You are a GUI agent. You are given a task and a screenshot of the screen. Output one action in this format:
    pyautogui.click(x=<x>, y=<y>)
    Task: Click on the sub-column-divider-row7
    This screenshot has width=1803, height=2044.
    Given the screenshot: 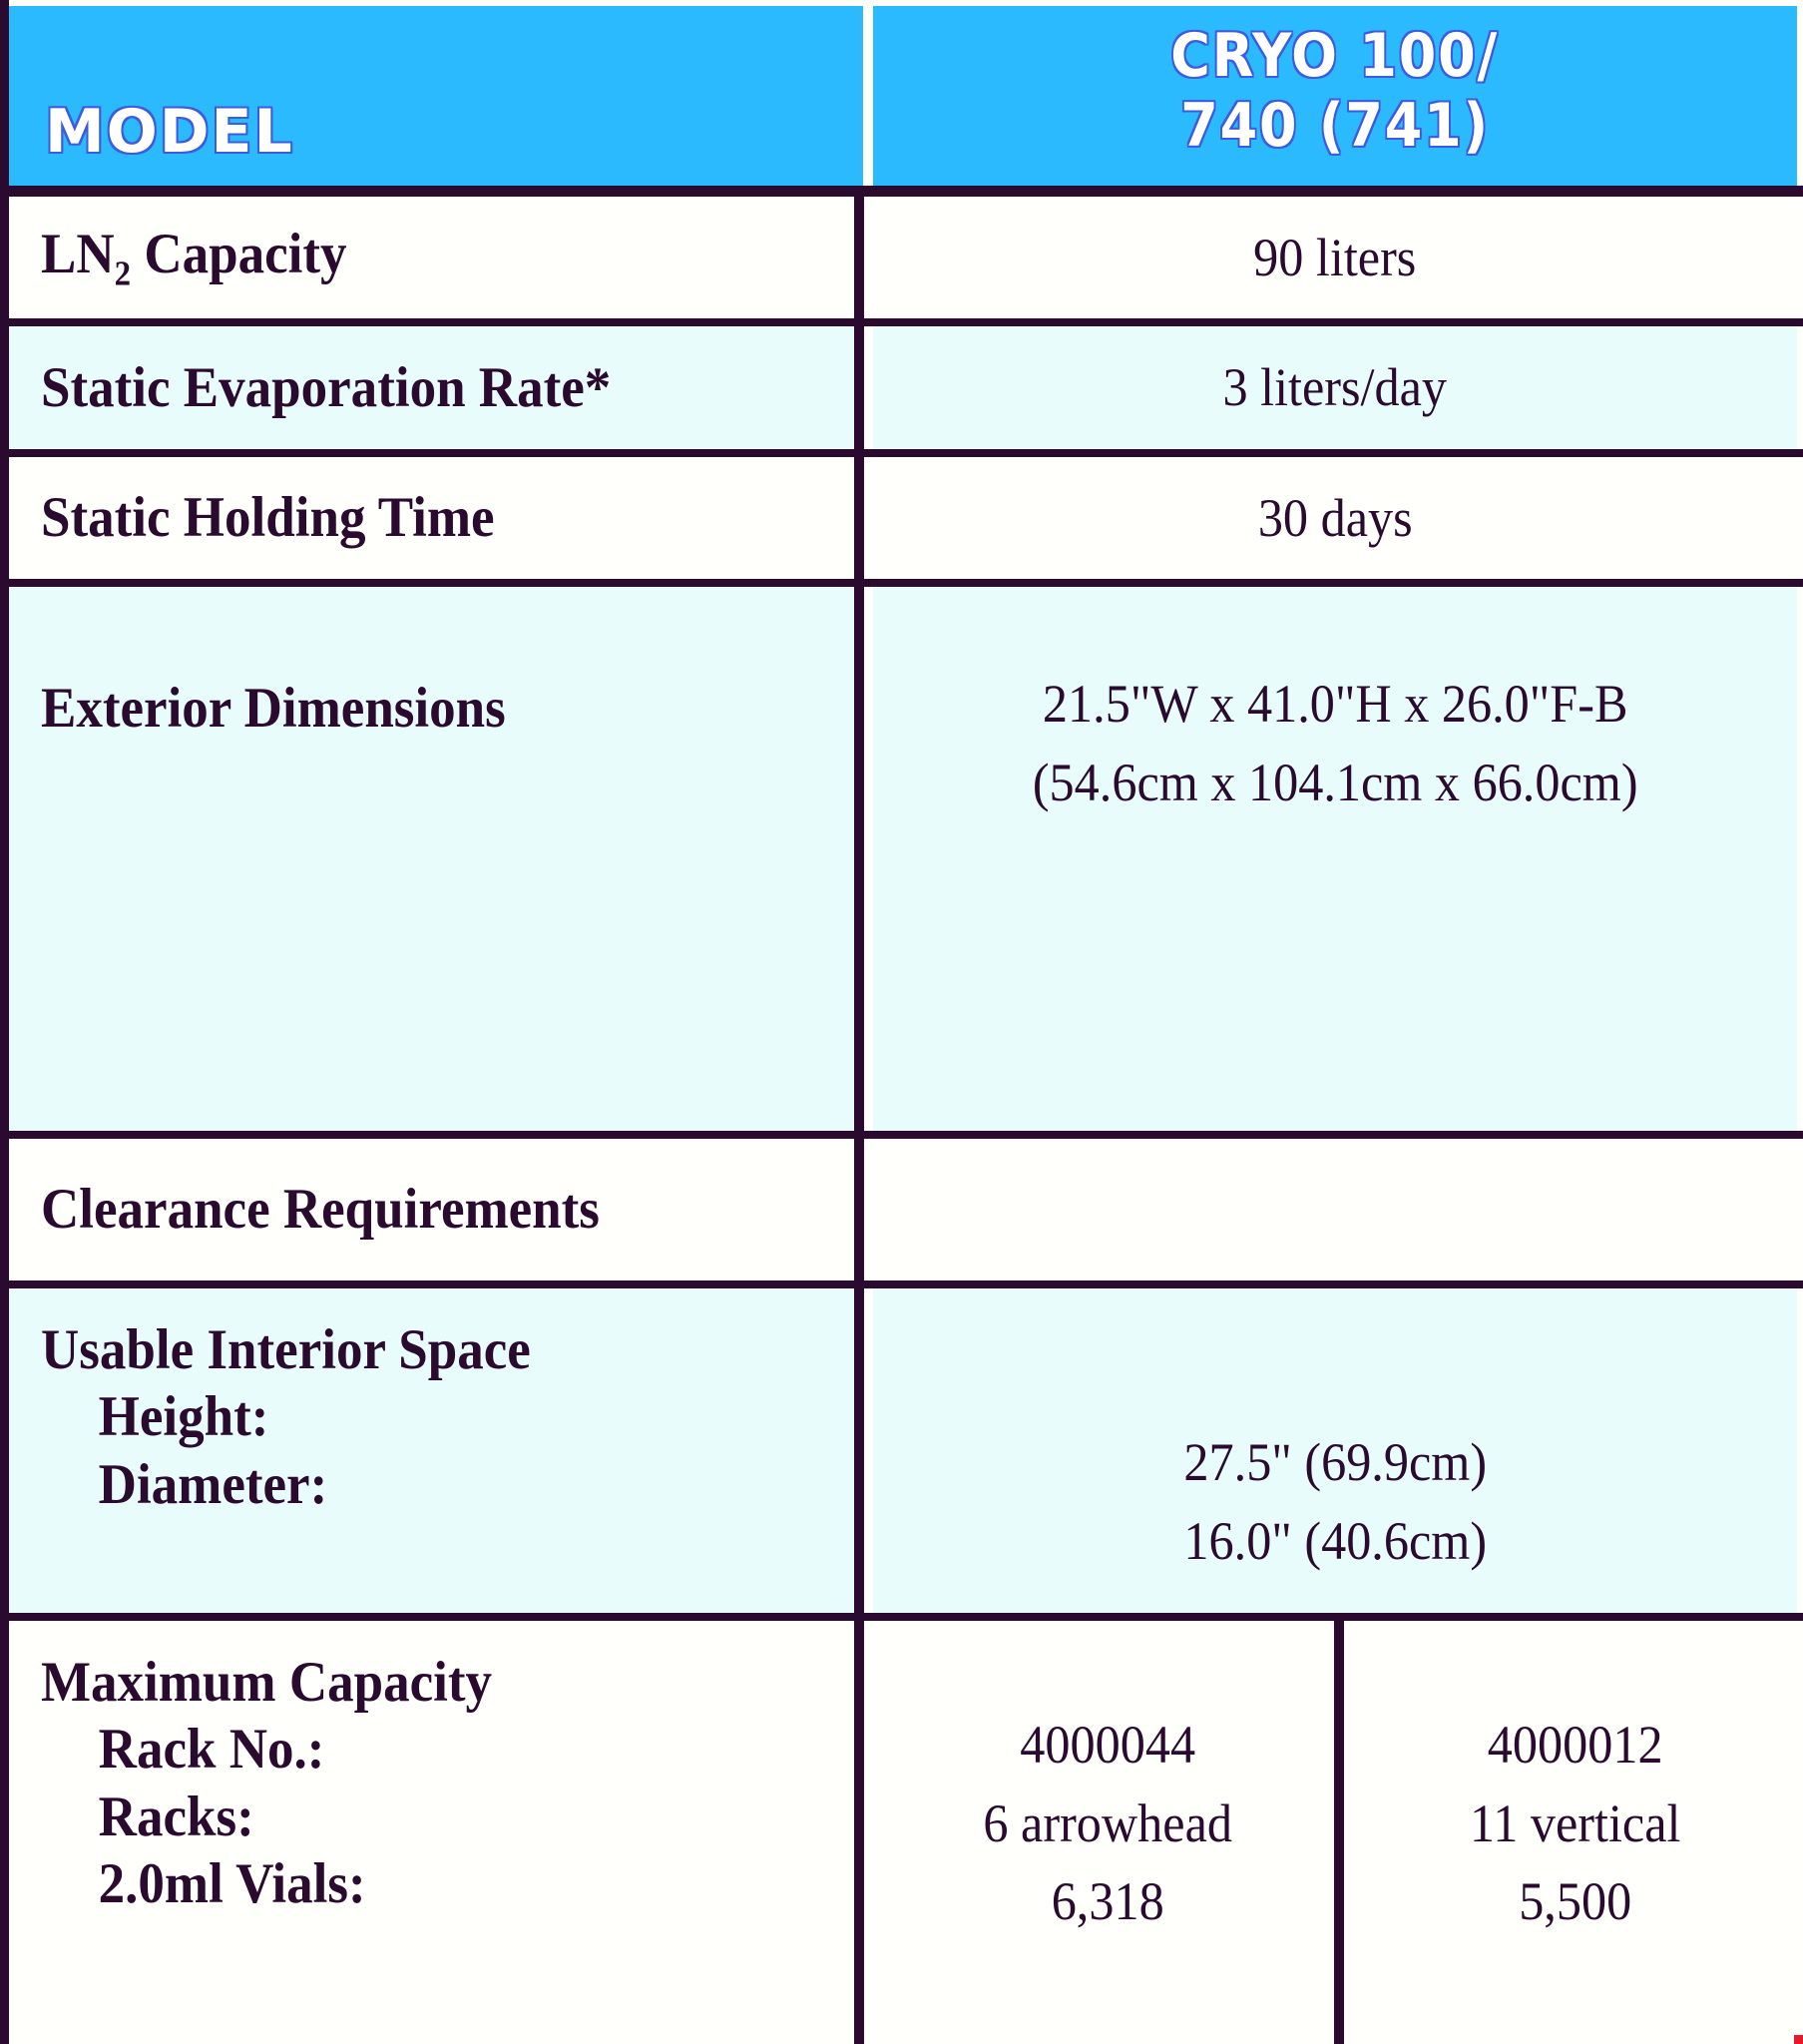 What is the action you would take?
    pyautogui.click(x=1339, y=1832)
    